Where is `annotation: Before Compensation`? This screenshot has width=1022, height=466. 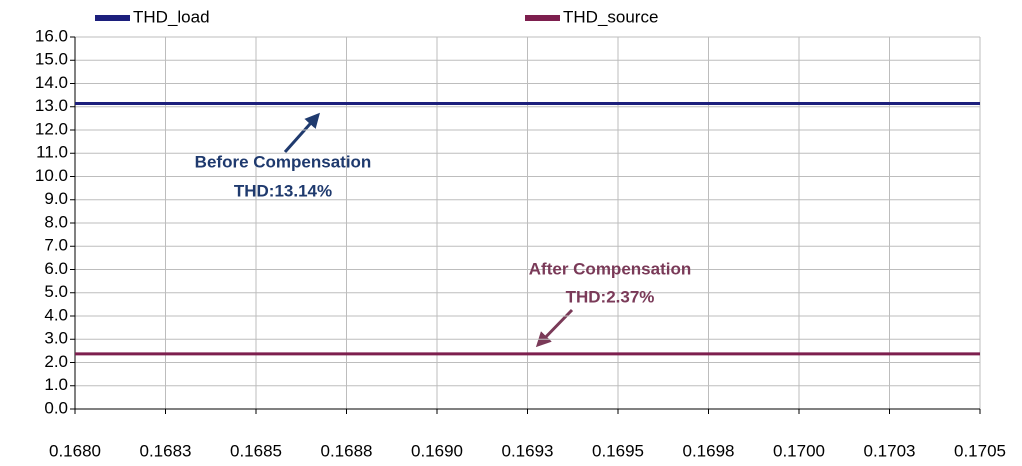
annotation: Before Compensation is located at coordinates (283, 161).